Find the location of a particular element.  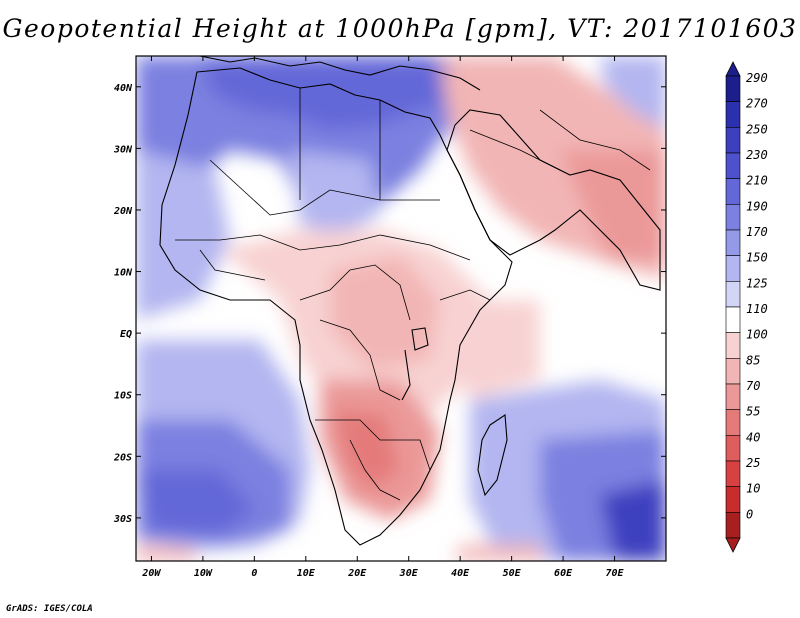

lon-tick-label: 30E is located at coordinates (409, 573).